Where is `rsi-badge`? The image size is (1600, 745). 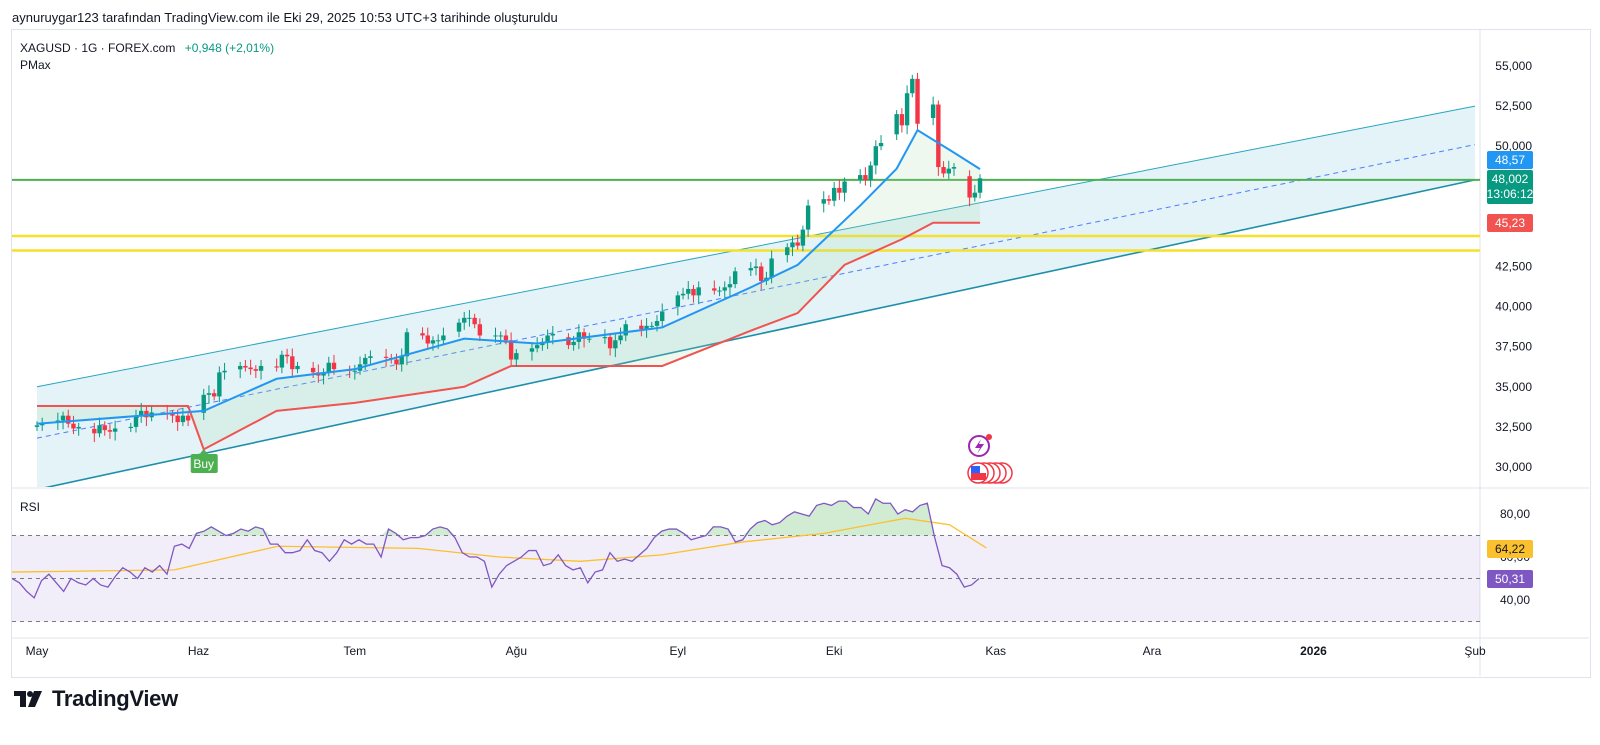 rsi-badge is located at coordinates (1510, 579).